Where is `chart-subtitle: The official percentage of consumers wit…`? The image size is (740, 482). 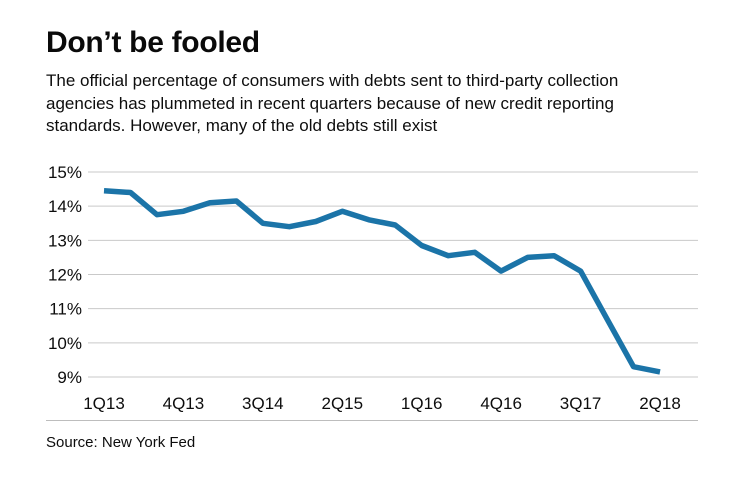 chart-subtitle: The official percentage of consumers wit… is located at coordinates (332, 103).